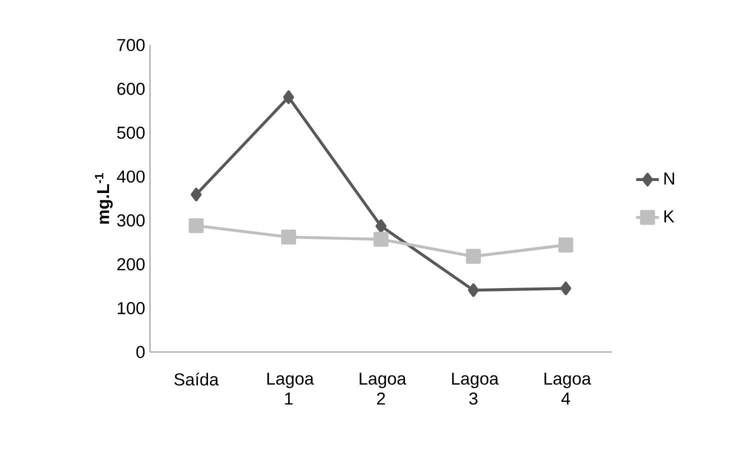 The image size is (740, 459). What do you see at coordinates (196, 379) in the screenshot?
I see `x-tick-label: Saída` at bounding box center [196, 379].